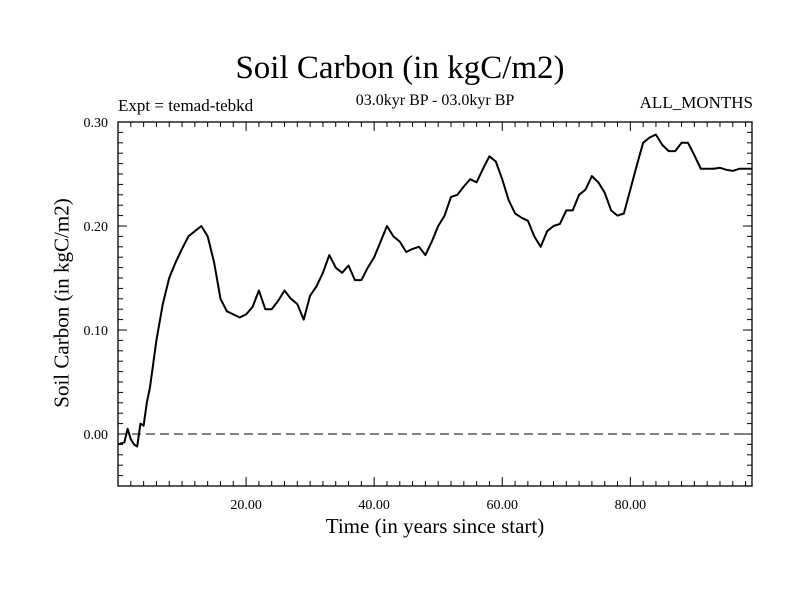 The height and width of the screenshot is (600, 800). Describe the element at coordinates (696, 102) in the screenshot. I see `period-label: ALL_MONTHS` at that location.